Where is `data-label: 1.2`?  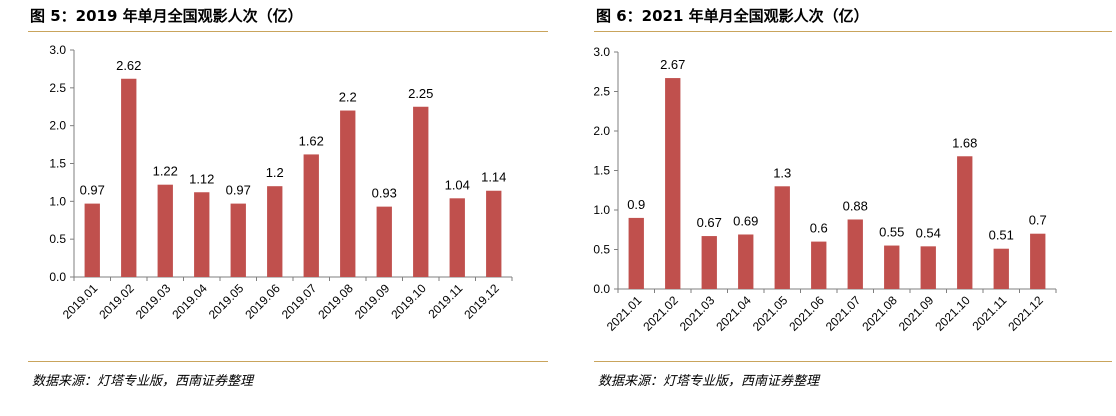
data-label: 1.2 is located at coordinates (275, 172).